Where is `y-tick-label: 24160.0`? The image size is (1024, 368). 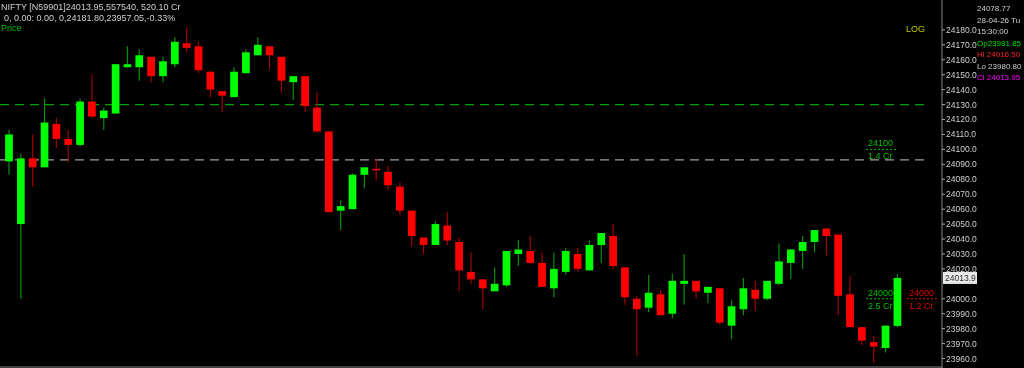
y-tick-label: 24160.0 is located at coordinates (961, 59).